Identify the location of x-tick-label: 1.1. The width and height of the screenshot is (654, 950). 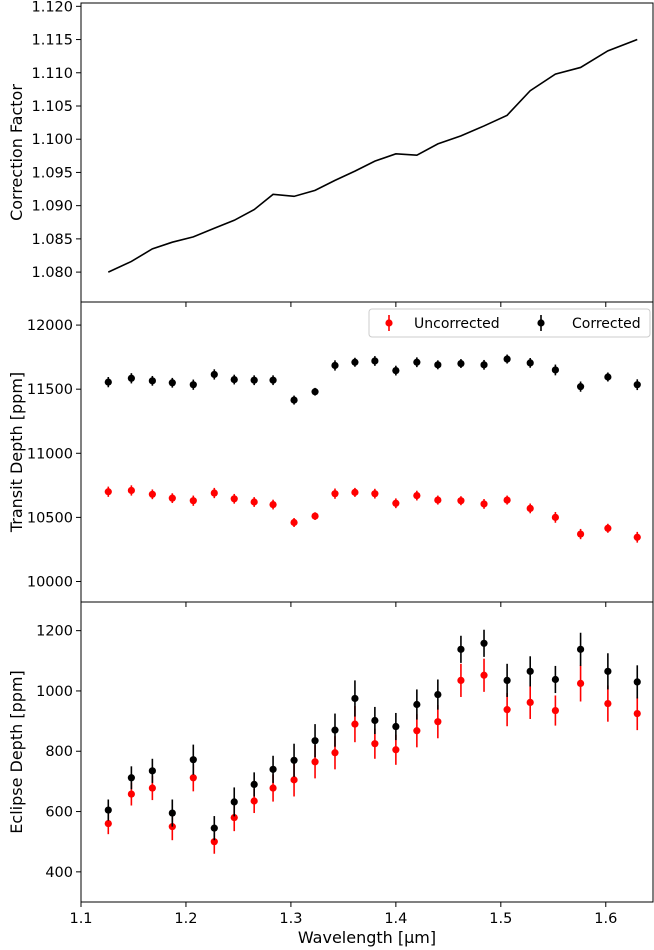
(80, 919).